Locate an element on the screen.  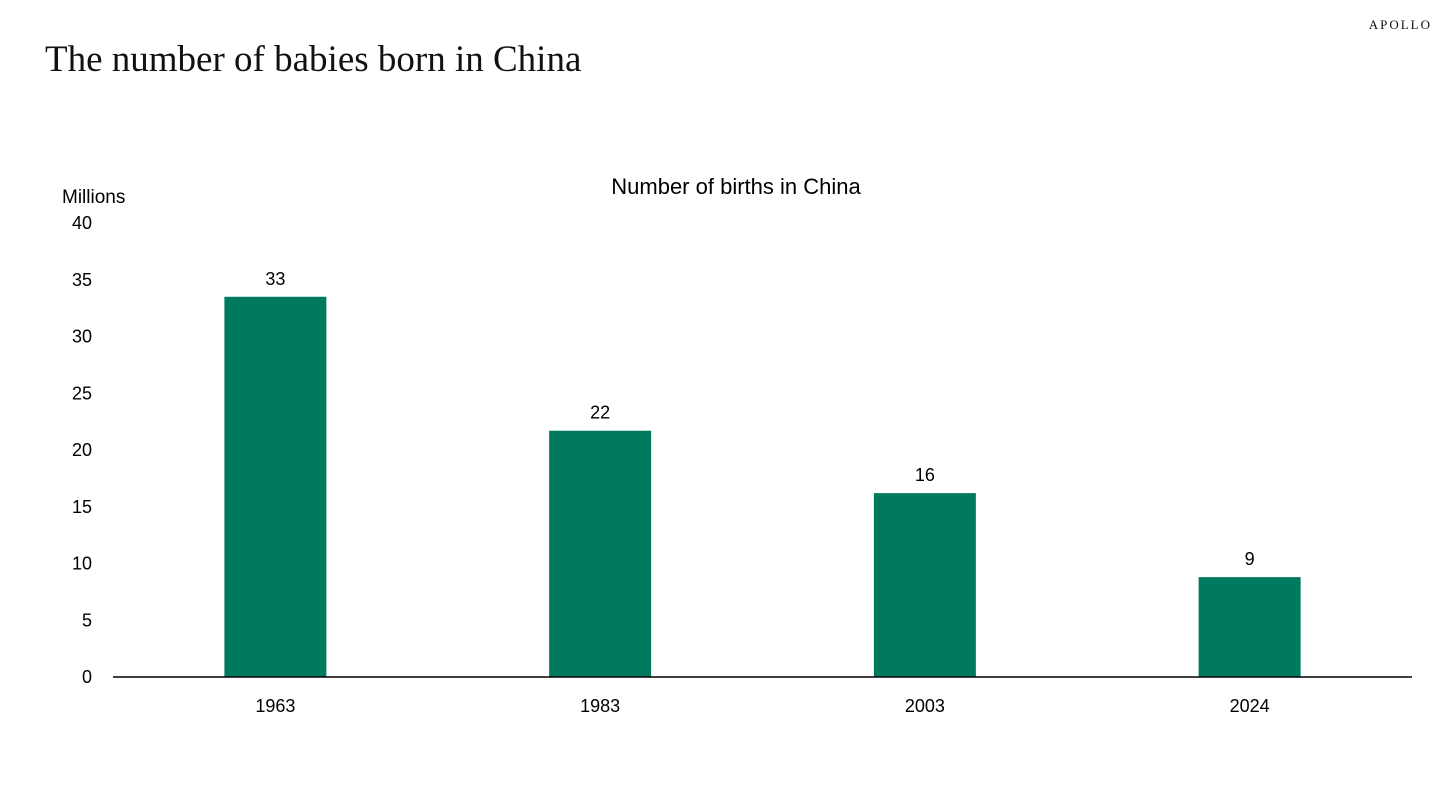
data-label-2024: 9 is located at coordinates (1250, 559).